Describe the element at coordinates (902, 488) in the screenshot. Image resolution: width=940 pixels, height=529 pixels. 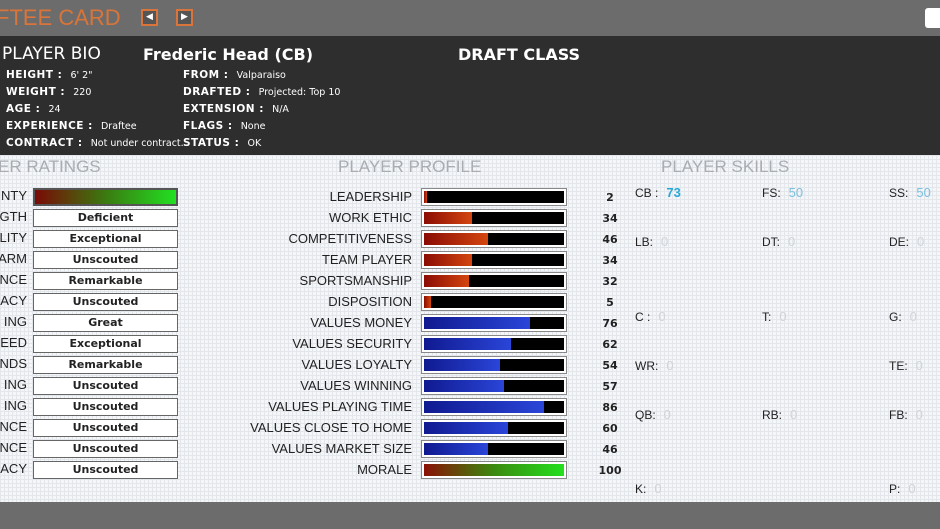
I see `skill-item: P: 0` at that location.